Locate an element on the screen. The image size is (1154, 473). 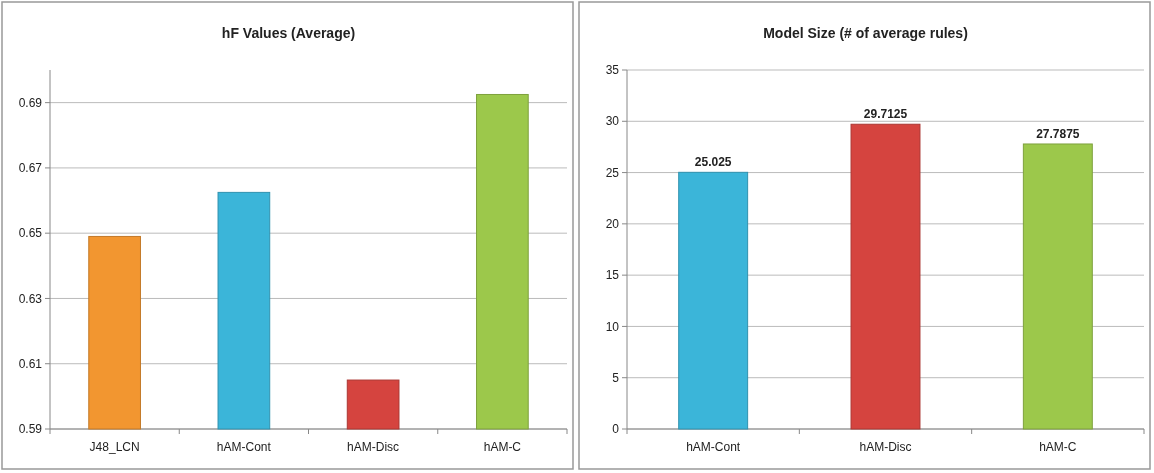
y-tick-label: 0.63 is located at coordinates (30, 298).